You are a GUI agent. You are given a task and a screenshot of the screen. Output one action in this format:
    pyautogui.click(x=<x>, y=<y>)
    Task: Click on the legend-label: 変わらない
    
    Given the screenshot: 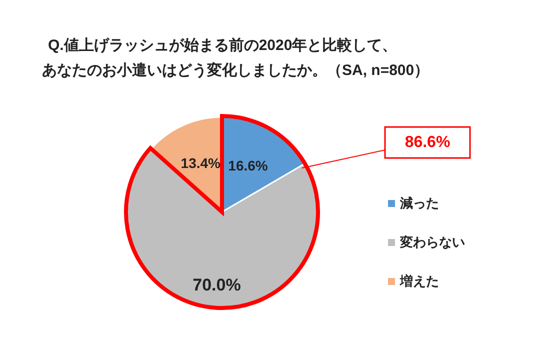 What is the action you would take?
    pyautogui.click(x=432, y=242)
    